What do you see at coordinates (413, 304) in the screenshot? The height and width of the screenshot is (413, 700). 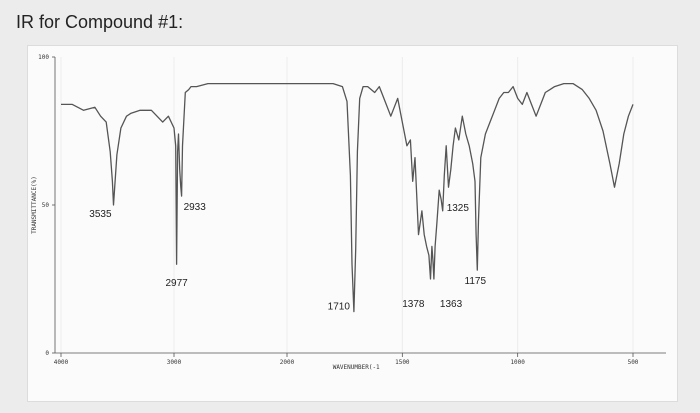 I see `peak-label: 1378` at bounding box center [413, 304].